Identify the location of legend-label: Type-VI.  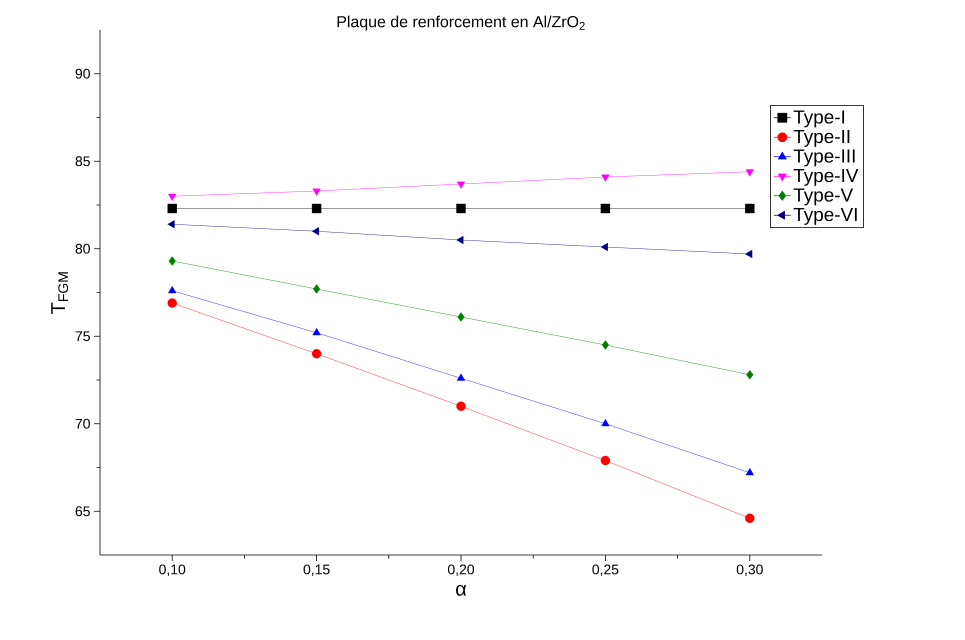
(825, 216).